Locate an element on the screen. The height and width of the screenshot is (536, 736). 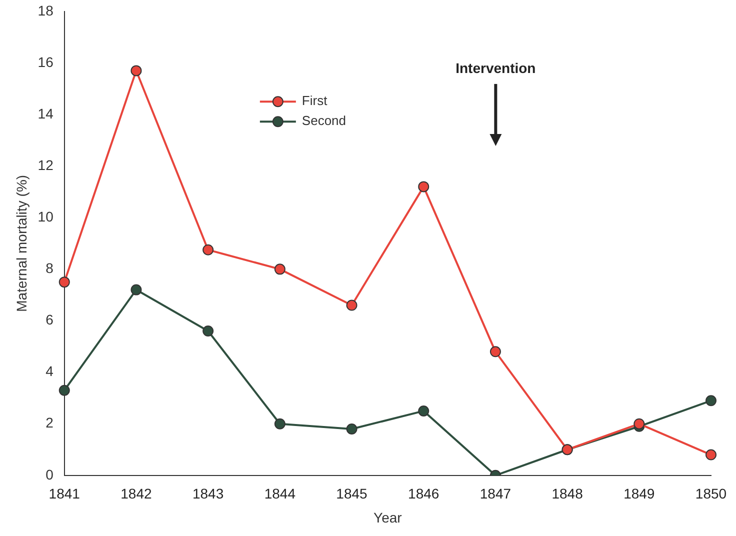
y-tick-label: 10 is located at coordinates (46, 216).